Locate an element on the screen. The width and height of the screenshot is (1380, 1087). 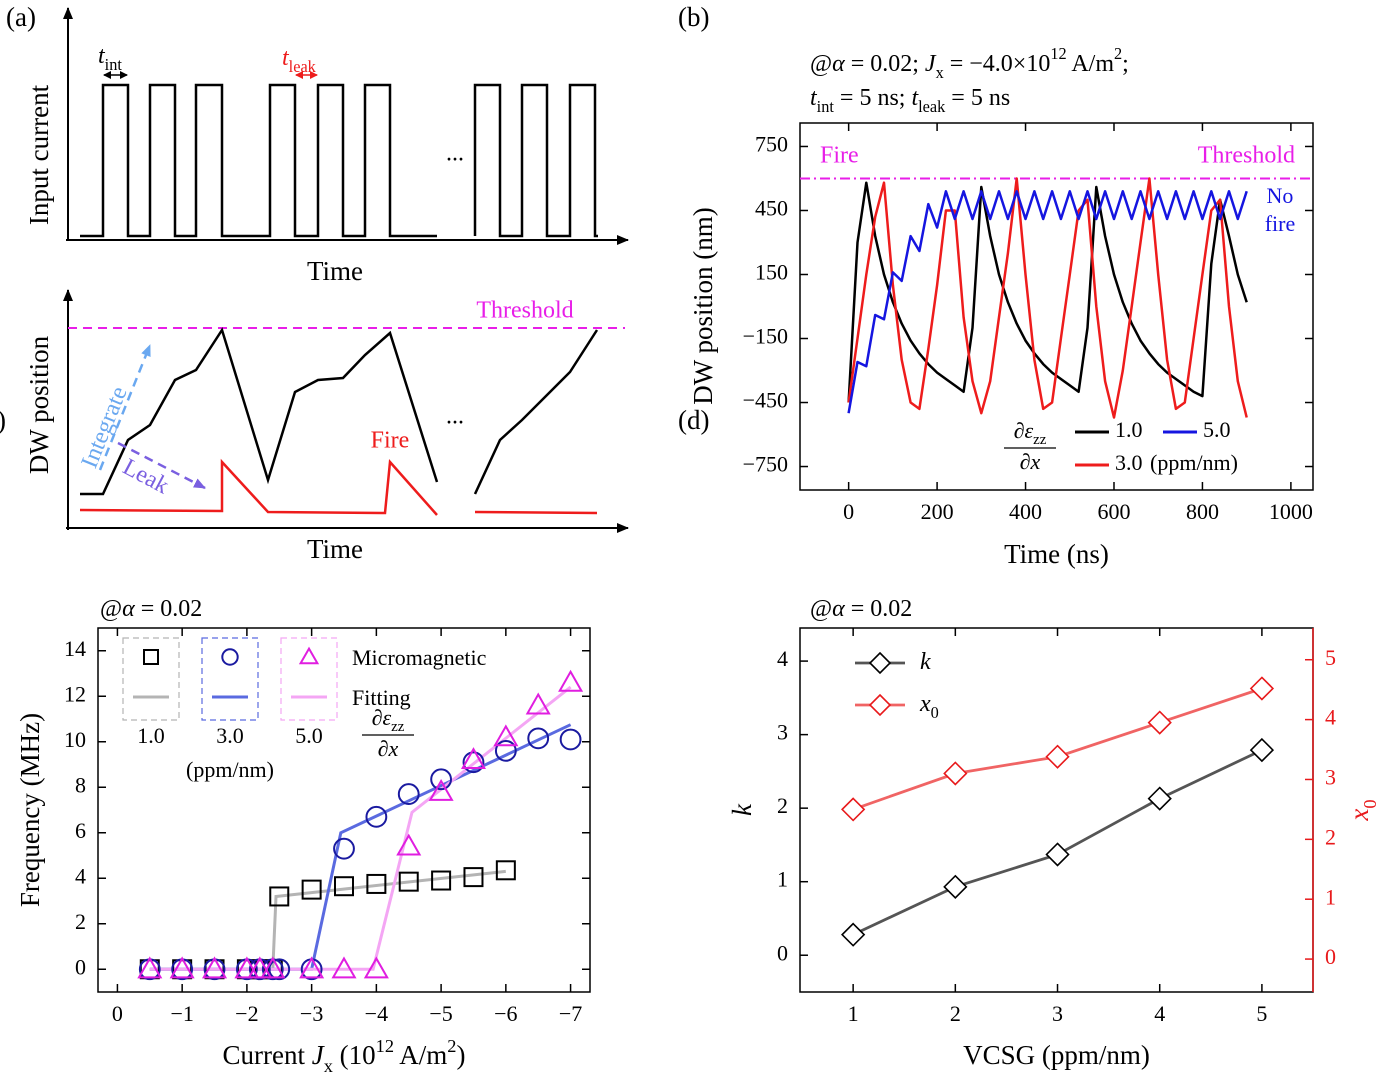
x-axis-label: VCSG (ppm/nm) is located at coordinates (1056, 1055).